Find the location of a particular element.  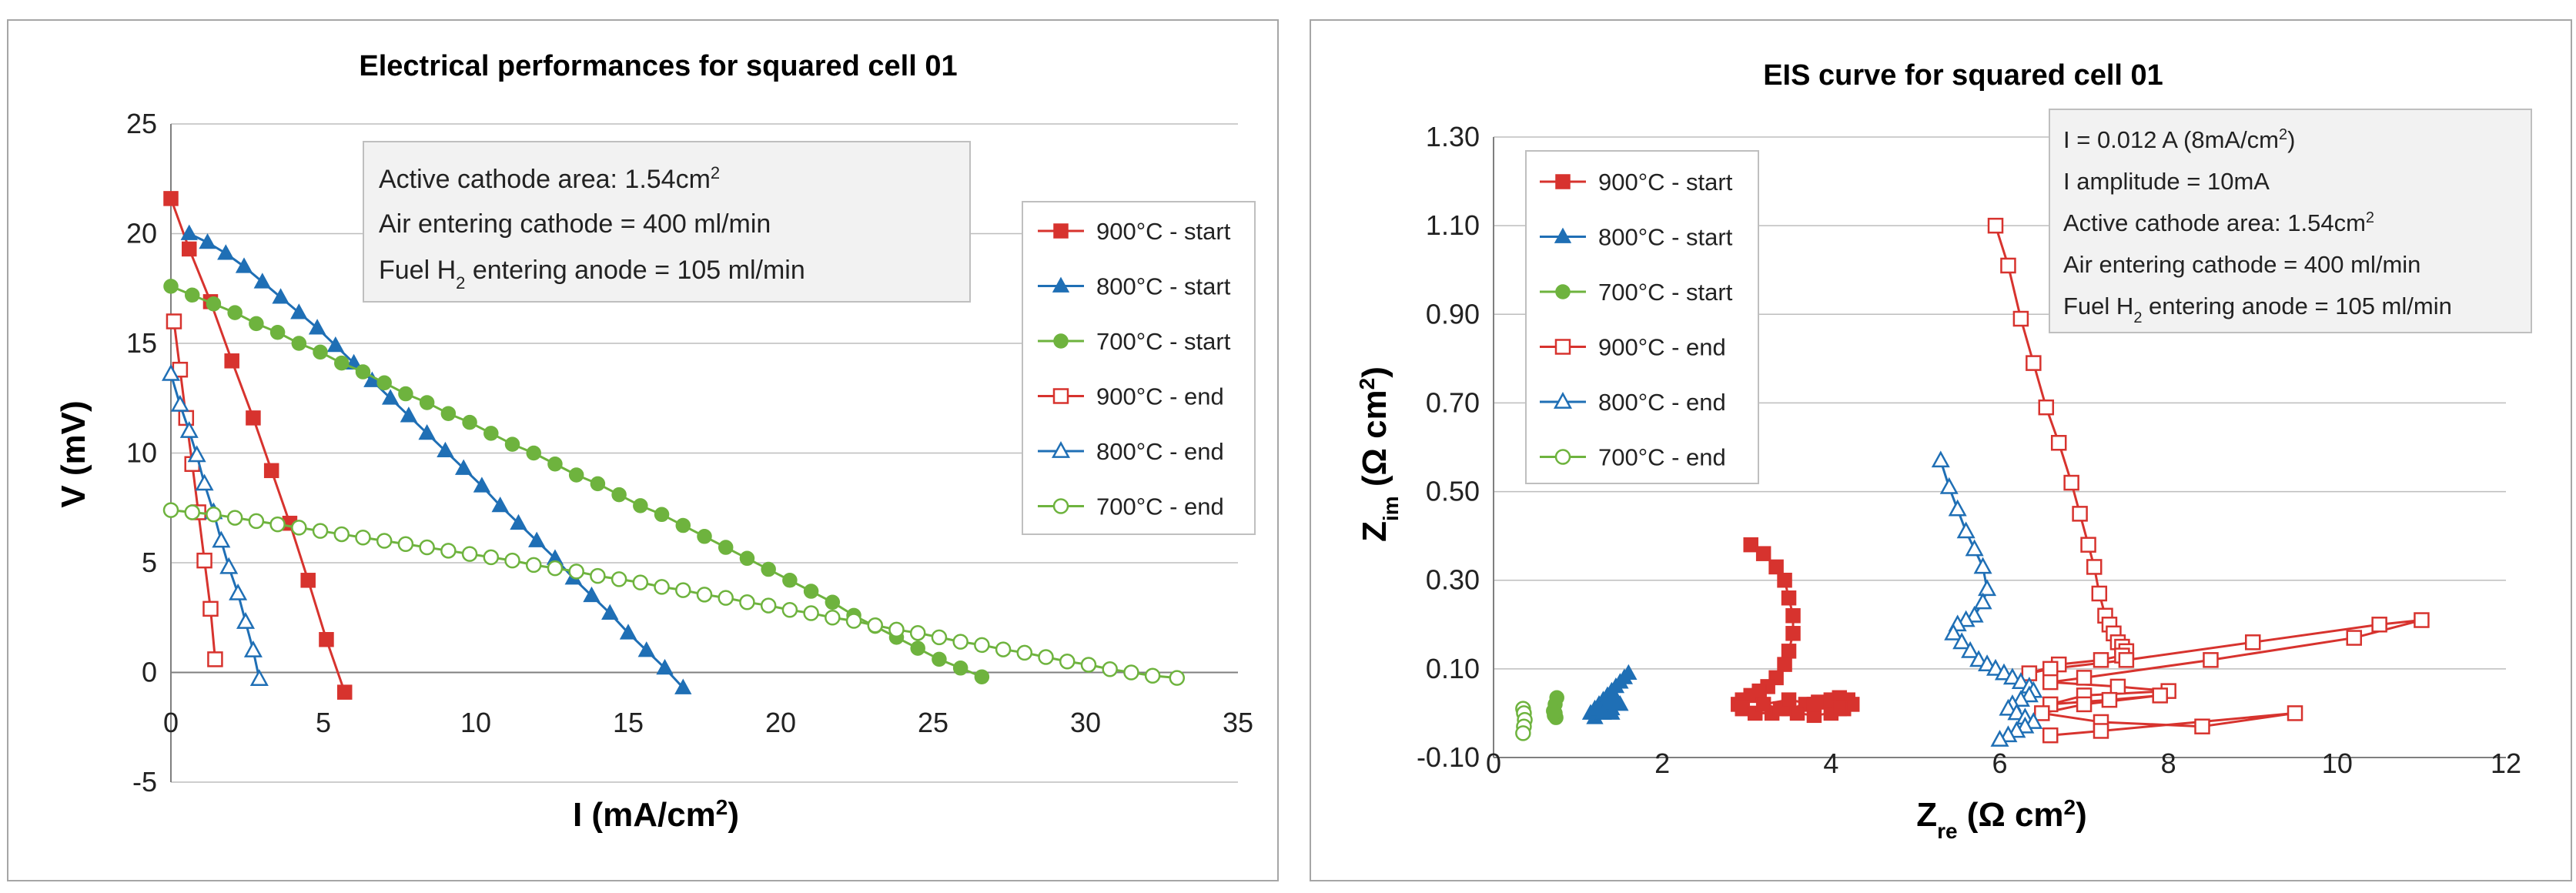

right-info-line-area: Active cathode area: 1.54cm2 is located at coordinates (2218, 222).